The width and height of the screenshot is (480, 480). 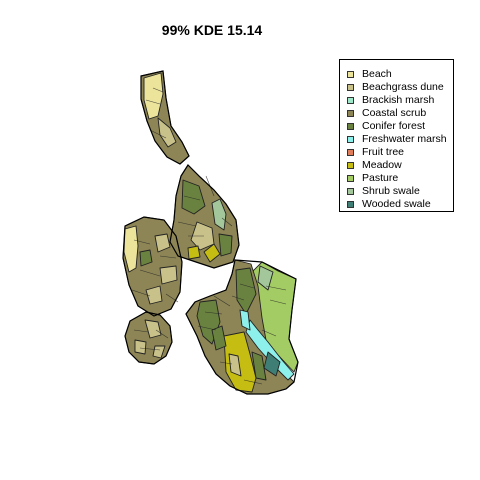 What do you see at coordinates (146, 258) in the screenshot?
I see `west-lobe-conifer` at bounding box center [146, 258].